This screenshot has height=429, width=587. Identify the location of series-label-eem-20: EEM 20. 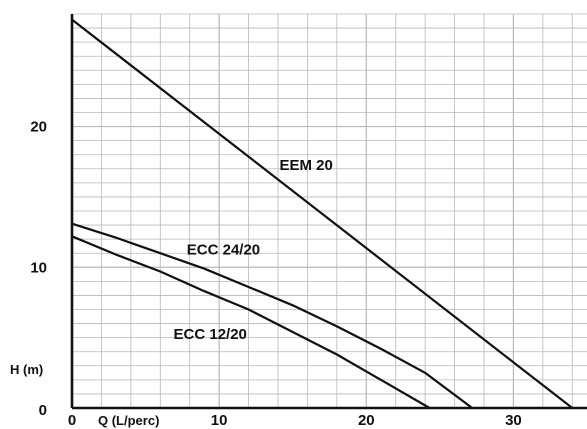
(305, 165).